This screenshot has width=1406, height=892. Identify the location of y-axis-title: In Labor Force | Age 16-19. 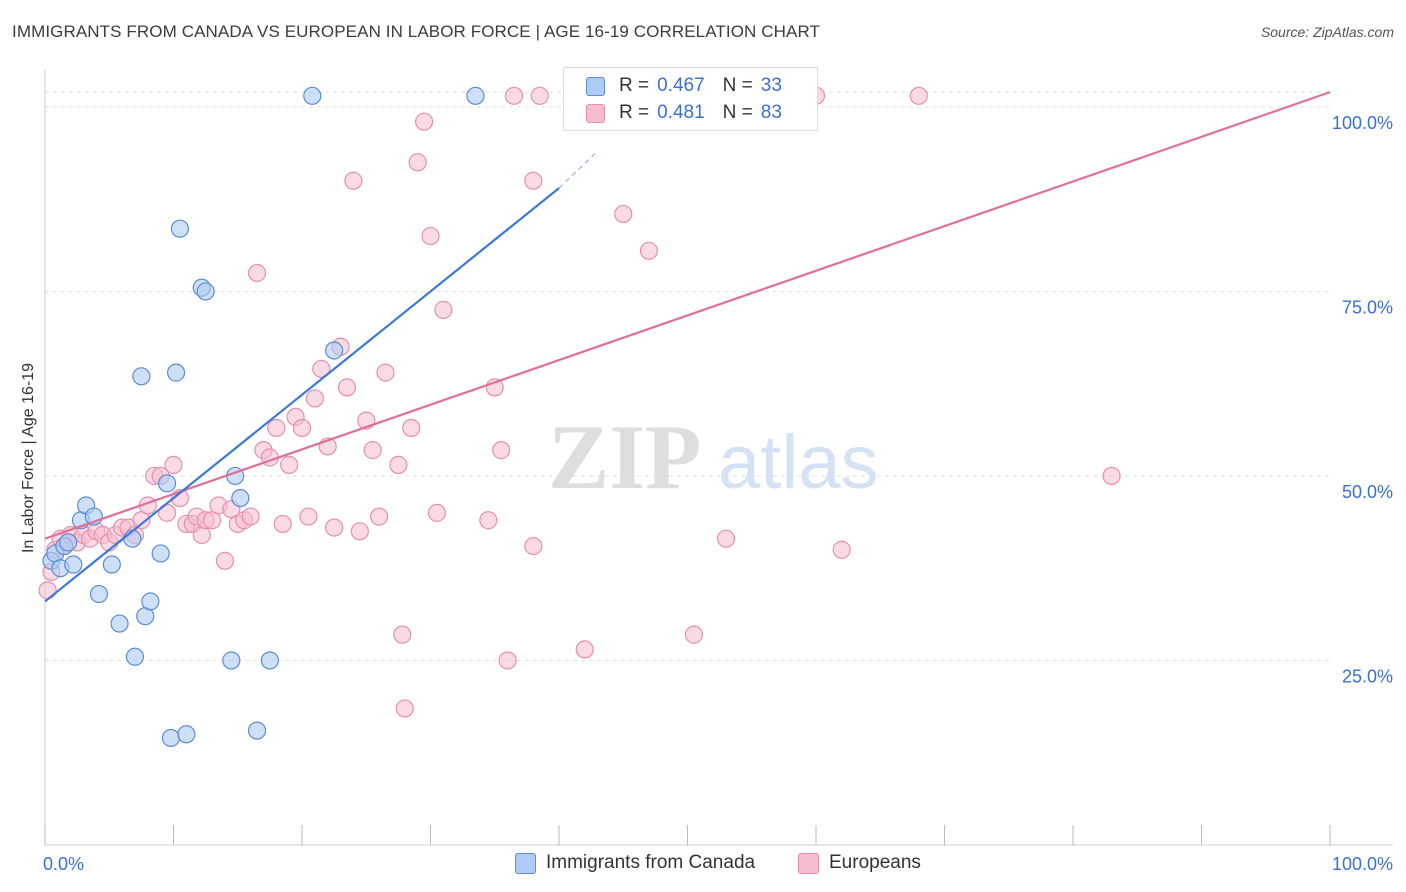
(28, 458).